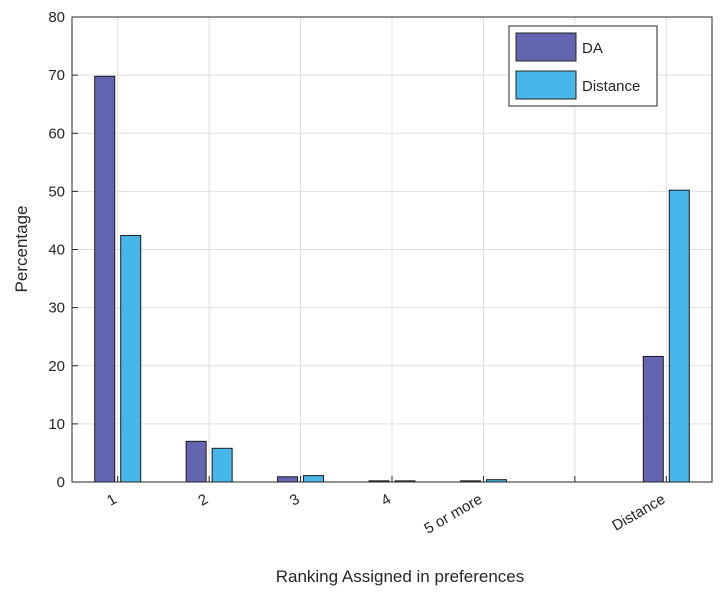 Image resolution: width=721 pixels, height=593 pixels. What do you see at coordinates (56, 191) in the screenshot?
I see `y-tick-label: 50` at bounding box center [56, 191].